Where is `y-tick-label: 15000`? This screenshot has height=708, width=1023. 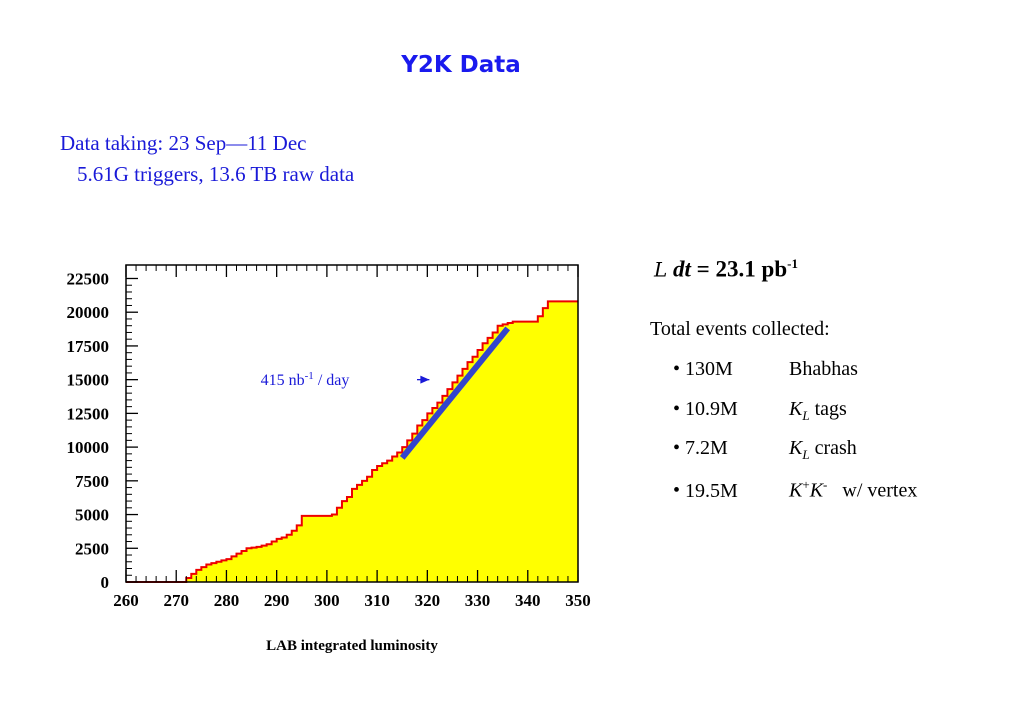 y-tick-label: 15000 is located at coordinates (88, 380).